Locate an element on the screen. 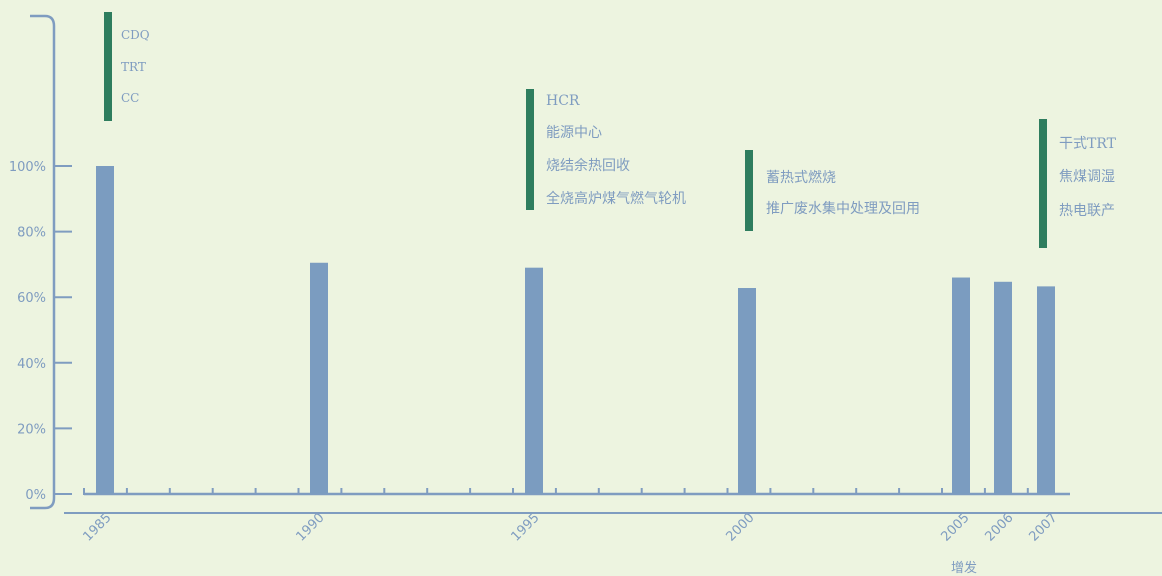 The image size is (1162, 576). y-tick-label: 0% is located at coordinates (35, 495).